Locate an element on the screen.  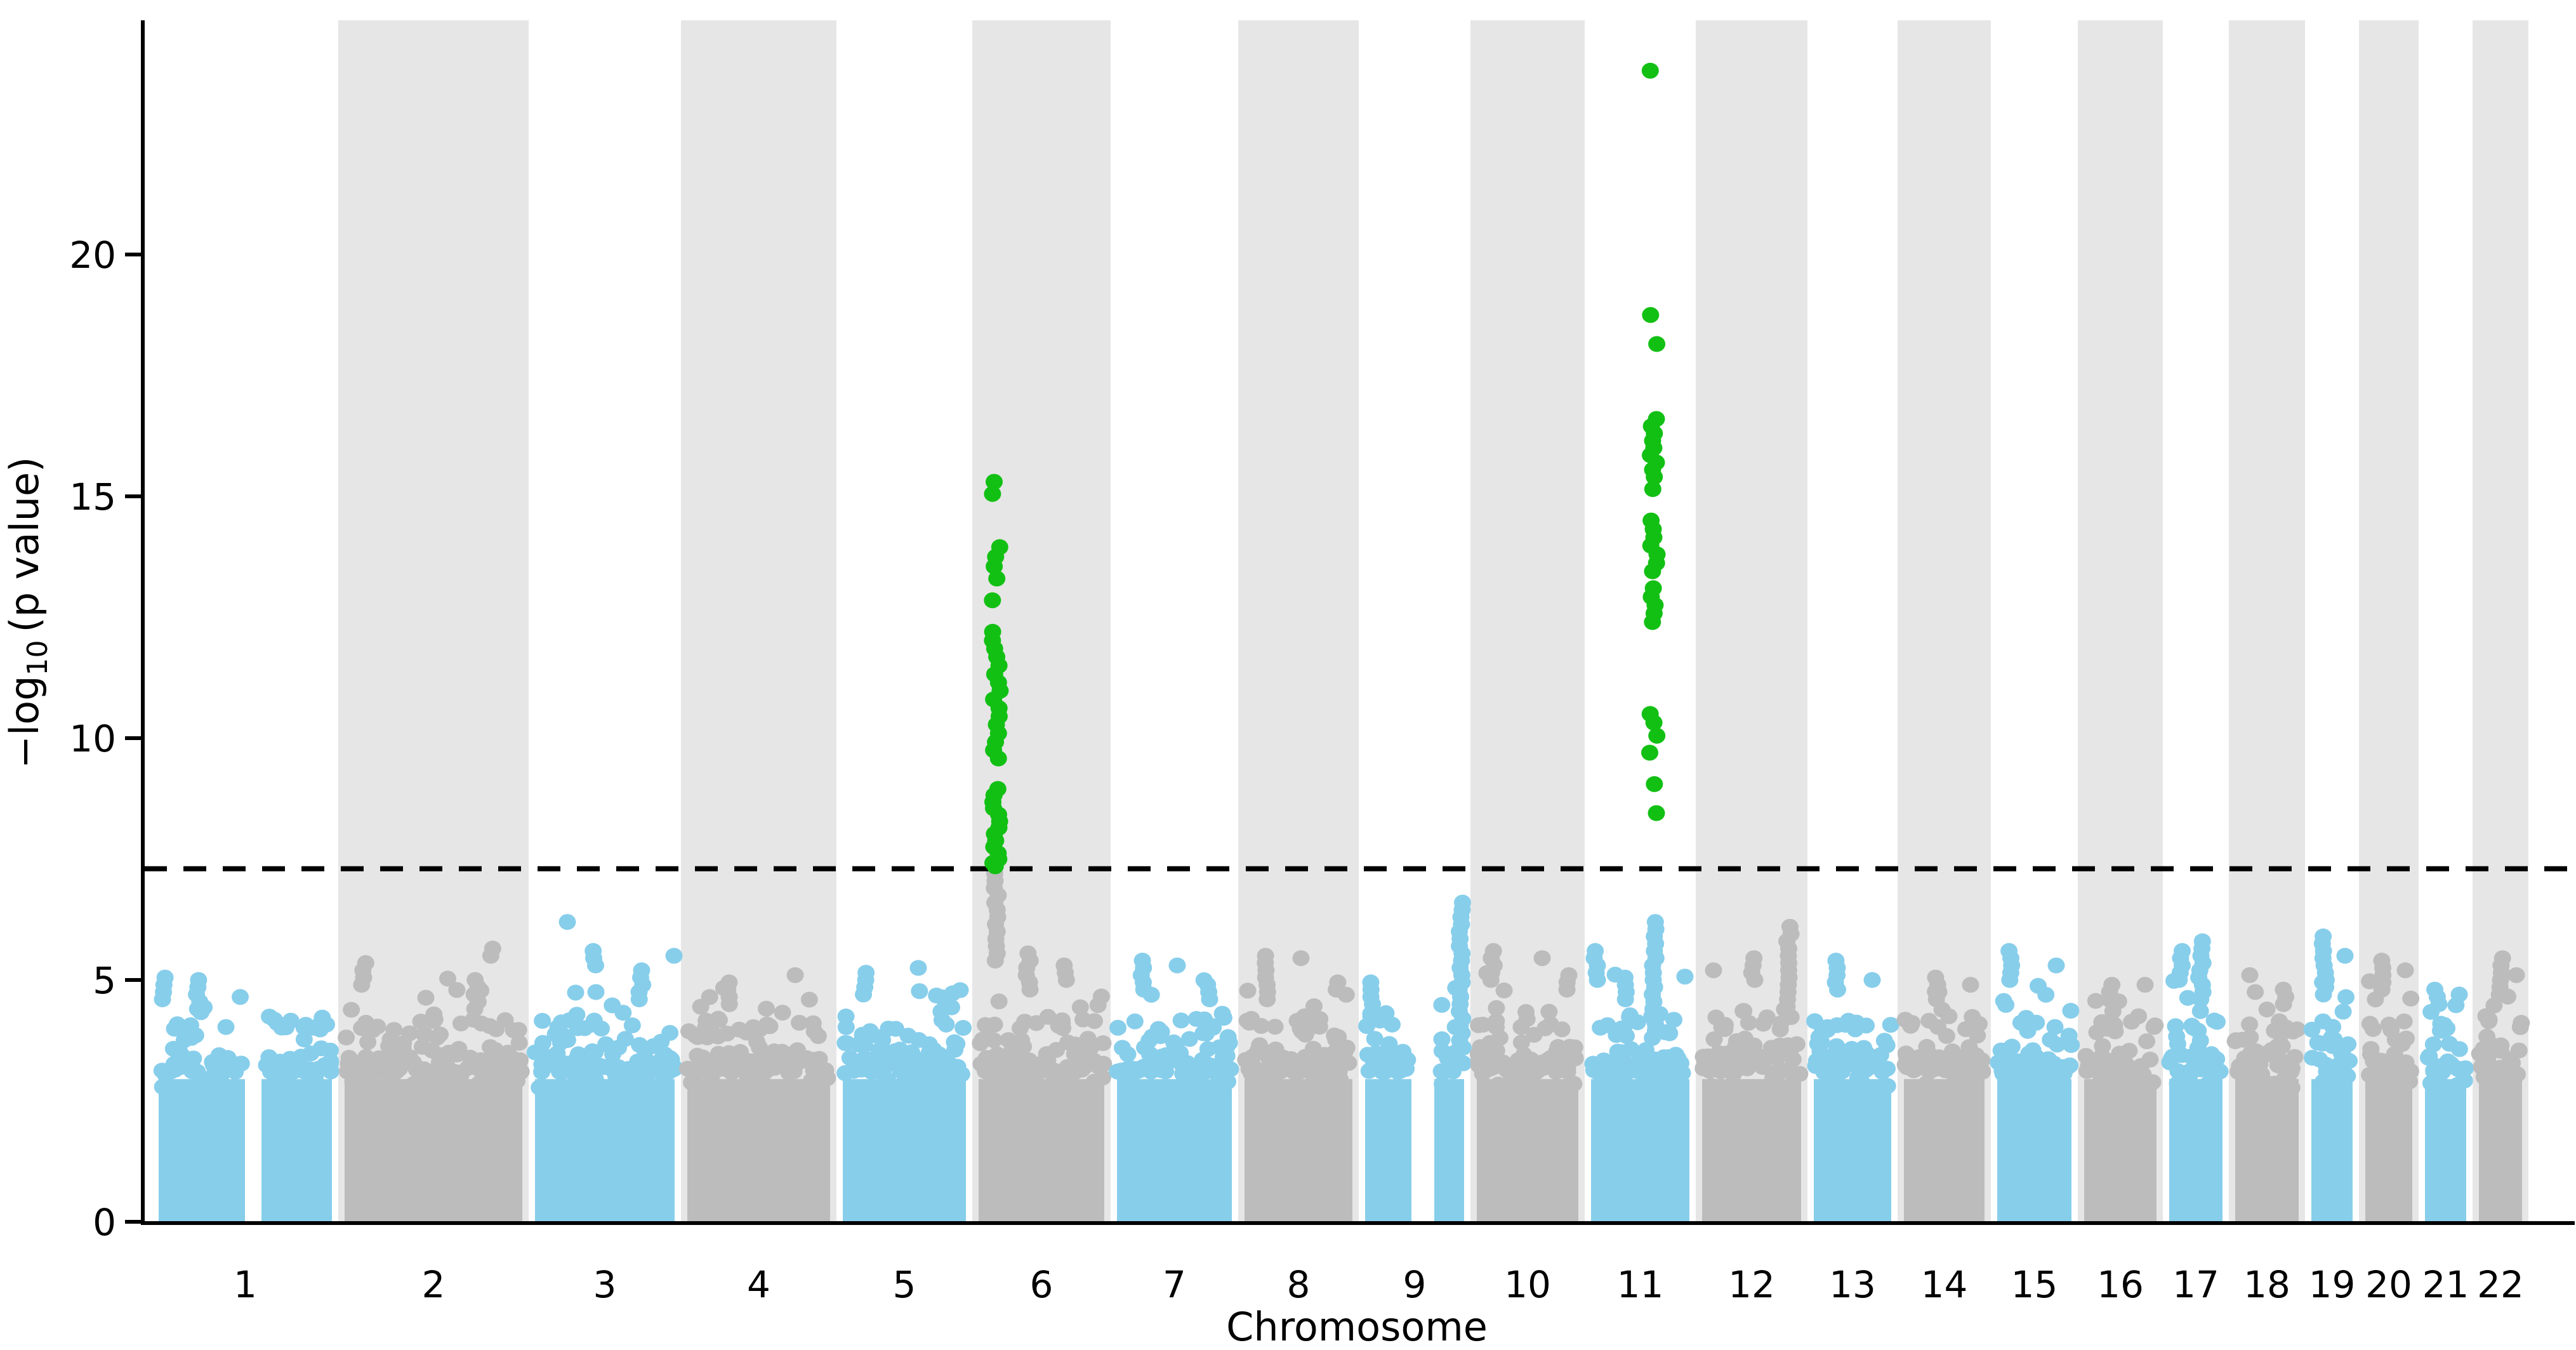
x-tick-label-chr22: 22 is located at coordinates (2500, 1284).